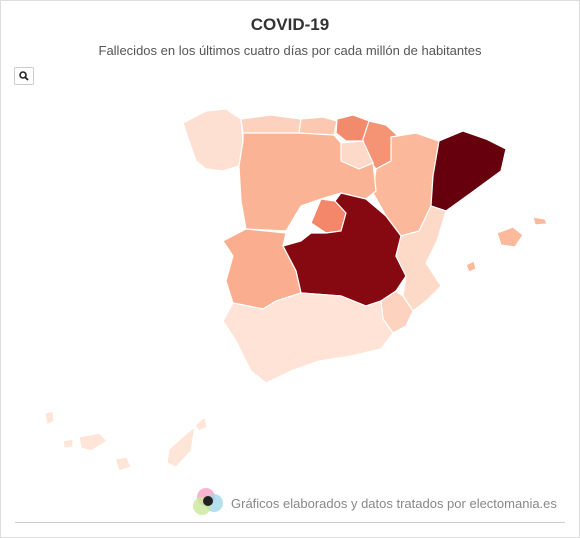 This screenshot has width=580, height=538. What do you see at coordinates (290, 24) in the screenshot?
I see `title: COVID-19` at bounding box center [290, 24].